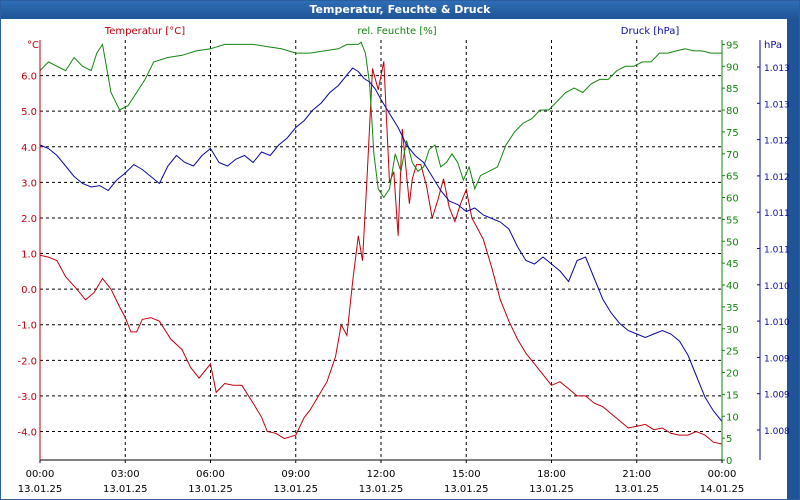 This screenshot has width=800, height=500. Describe the element at coordinates (777, 432) in the screenshot. I see `pressure-tick-label: 1.008` at that location.